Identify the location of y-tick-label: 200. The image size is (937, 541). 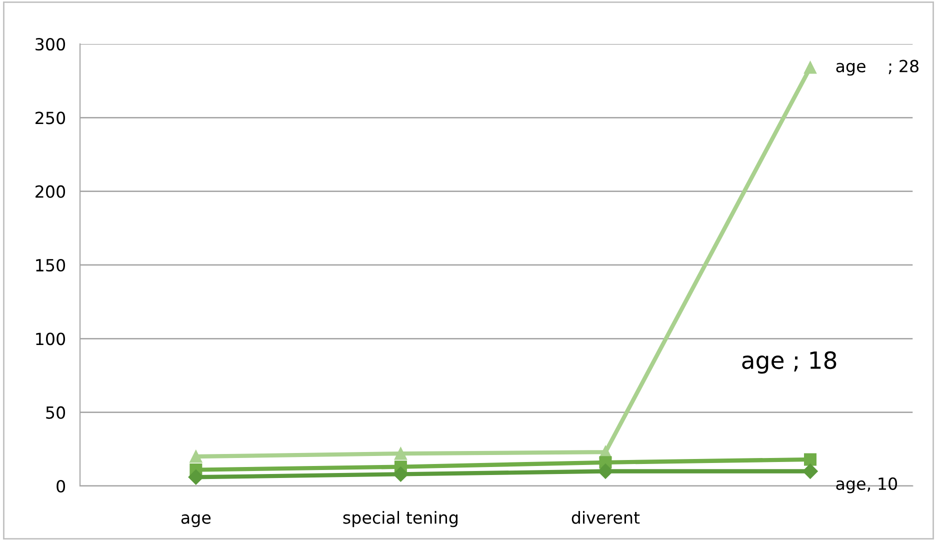
(51, 191).